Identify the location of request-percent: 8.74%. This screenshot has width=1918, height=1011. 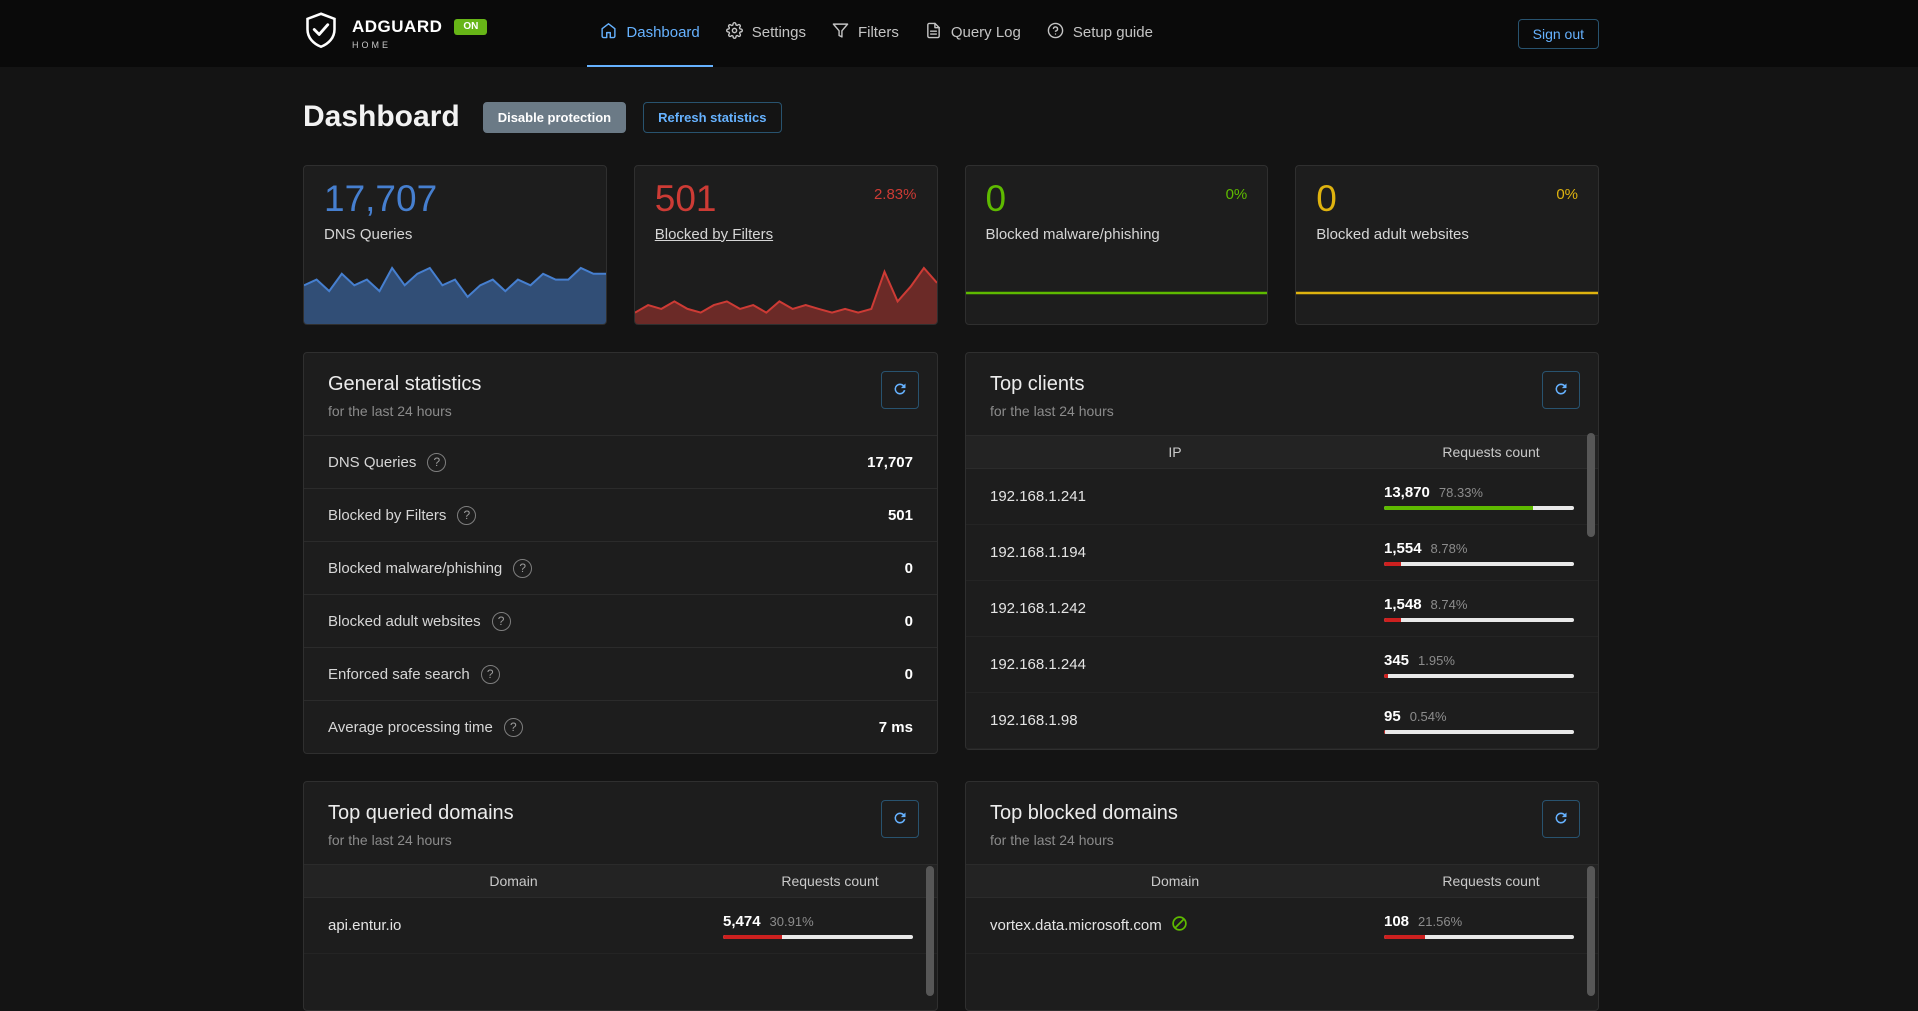
(1449, 604).